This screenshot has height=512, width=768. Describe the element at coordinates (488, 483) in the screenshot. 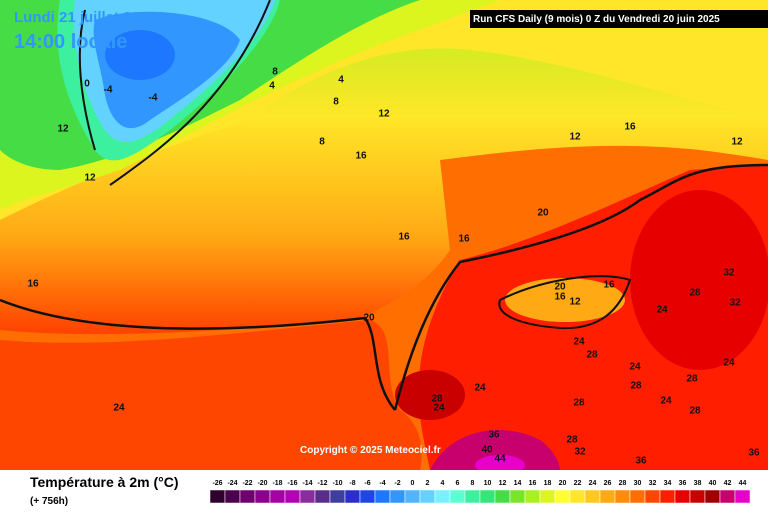

I see `scale-tick-label: 10` at that location.